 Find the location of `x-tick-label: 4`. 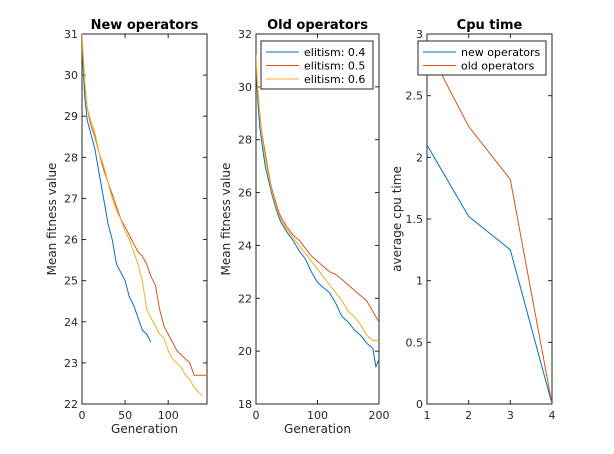

x-tick-label: 4 is located at coordinates (552, 415).